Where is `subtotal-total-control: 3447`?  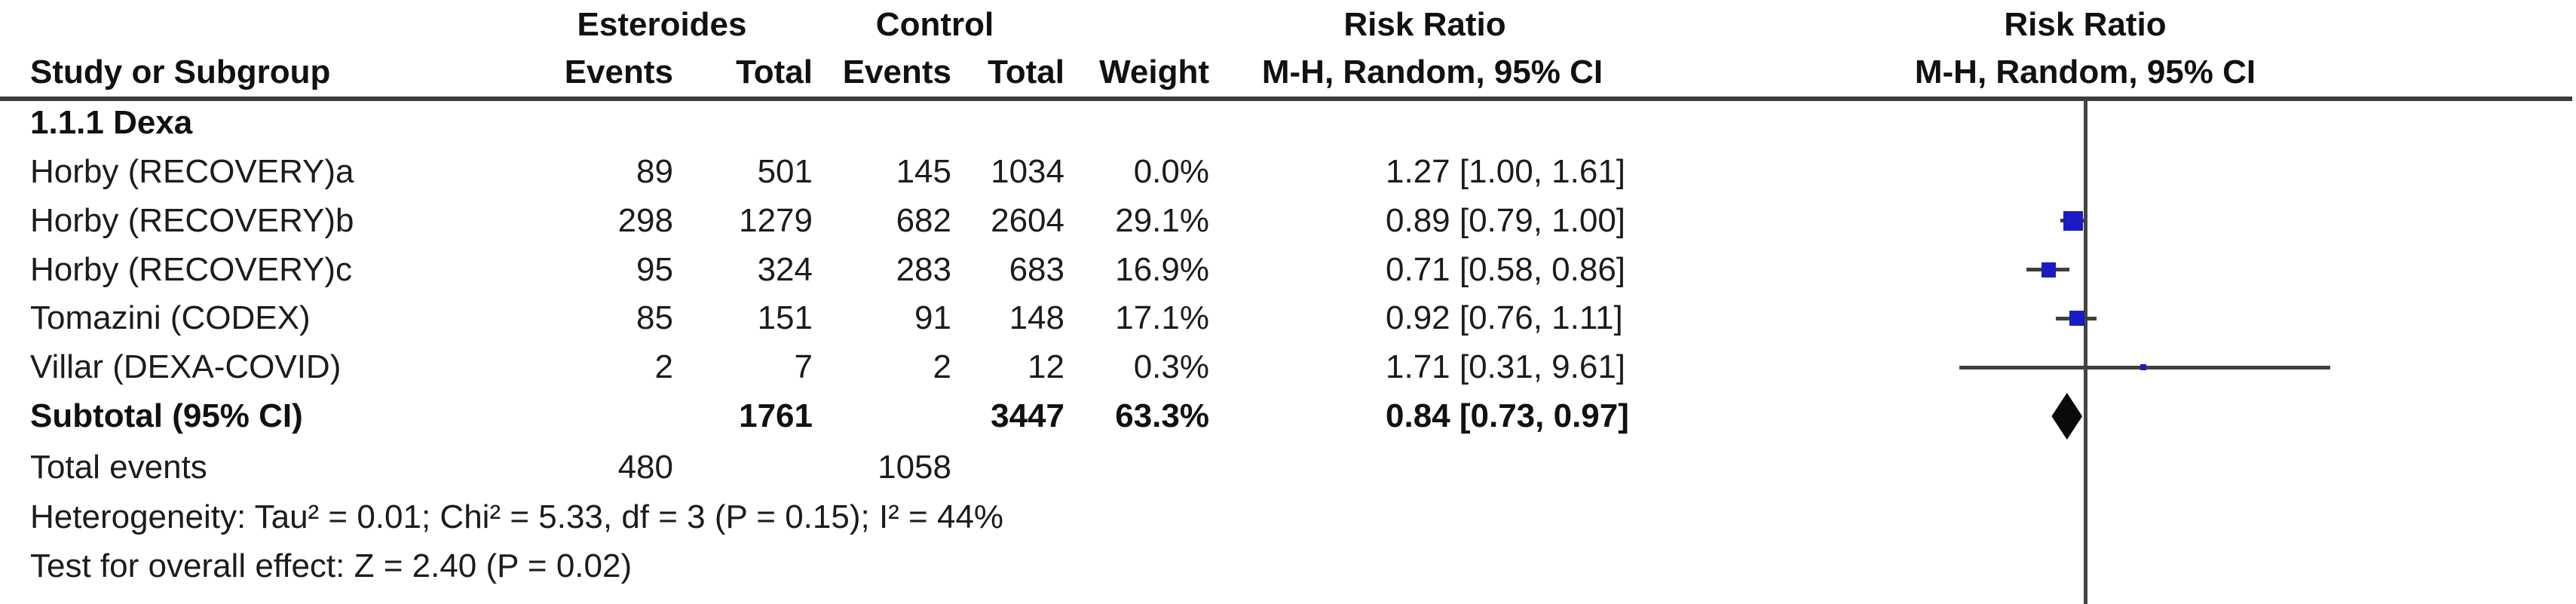
subtotal-total-control: 3447 is located at coordinates (1027, 415).